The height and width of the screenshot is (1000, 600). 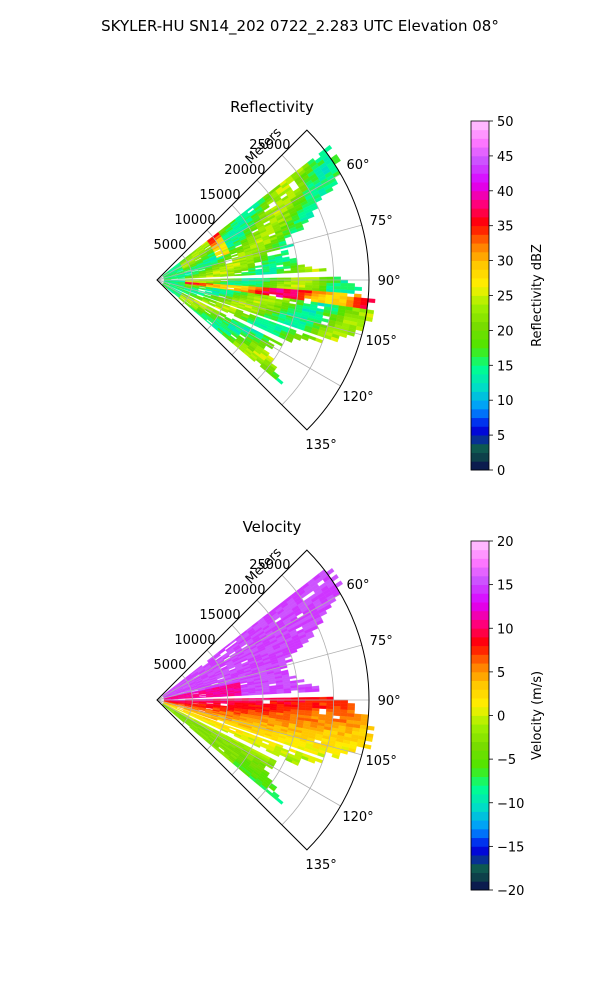 I want to click on colorbar-tick-label: 30, so click(x=505, y=262).